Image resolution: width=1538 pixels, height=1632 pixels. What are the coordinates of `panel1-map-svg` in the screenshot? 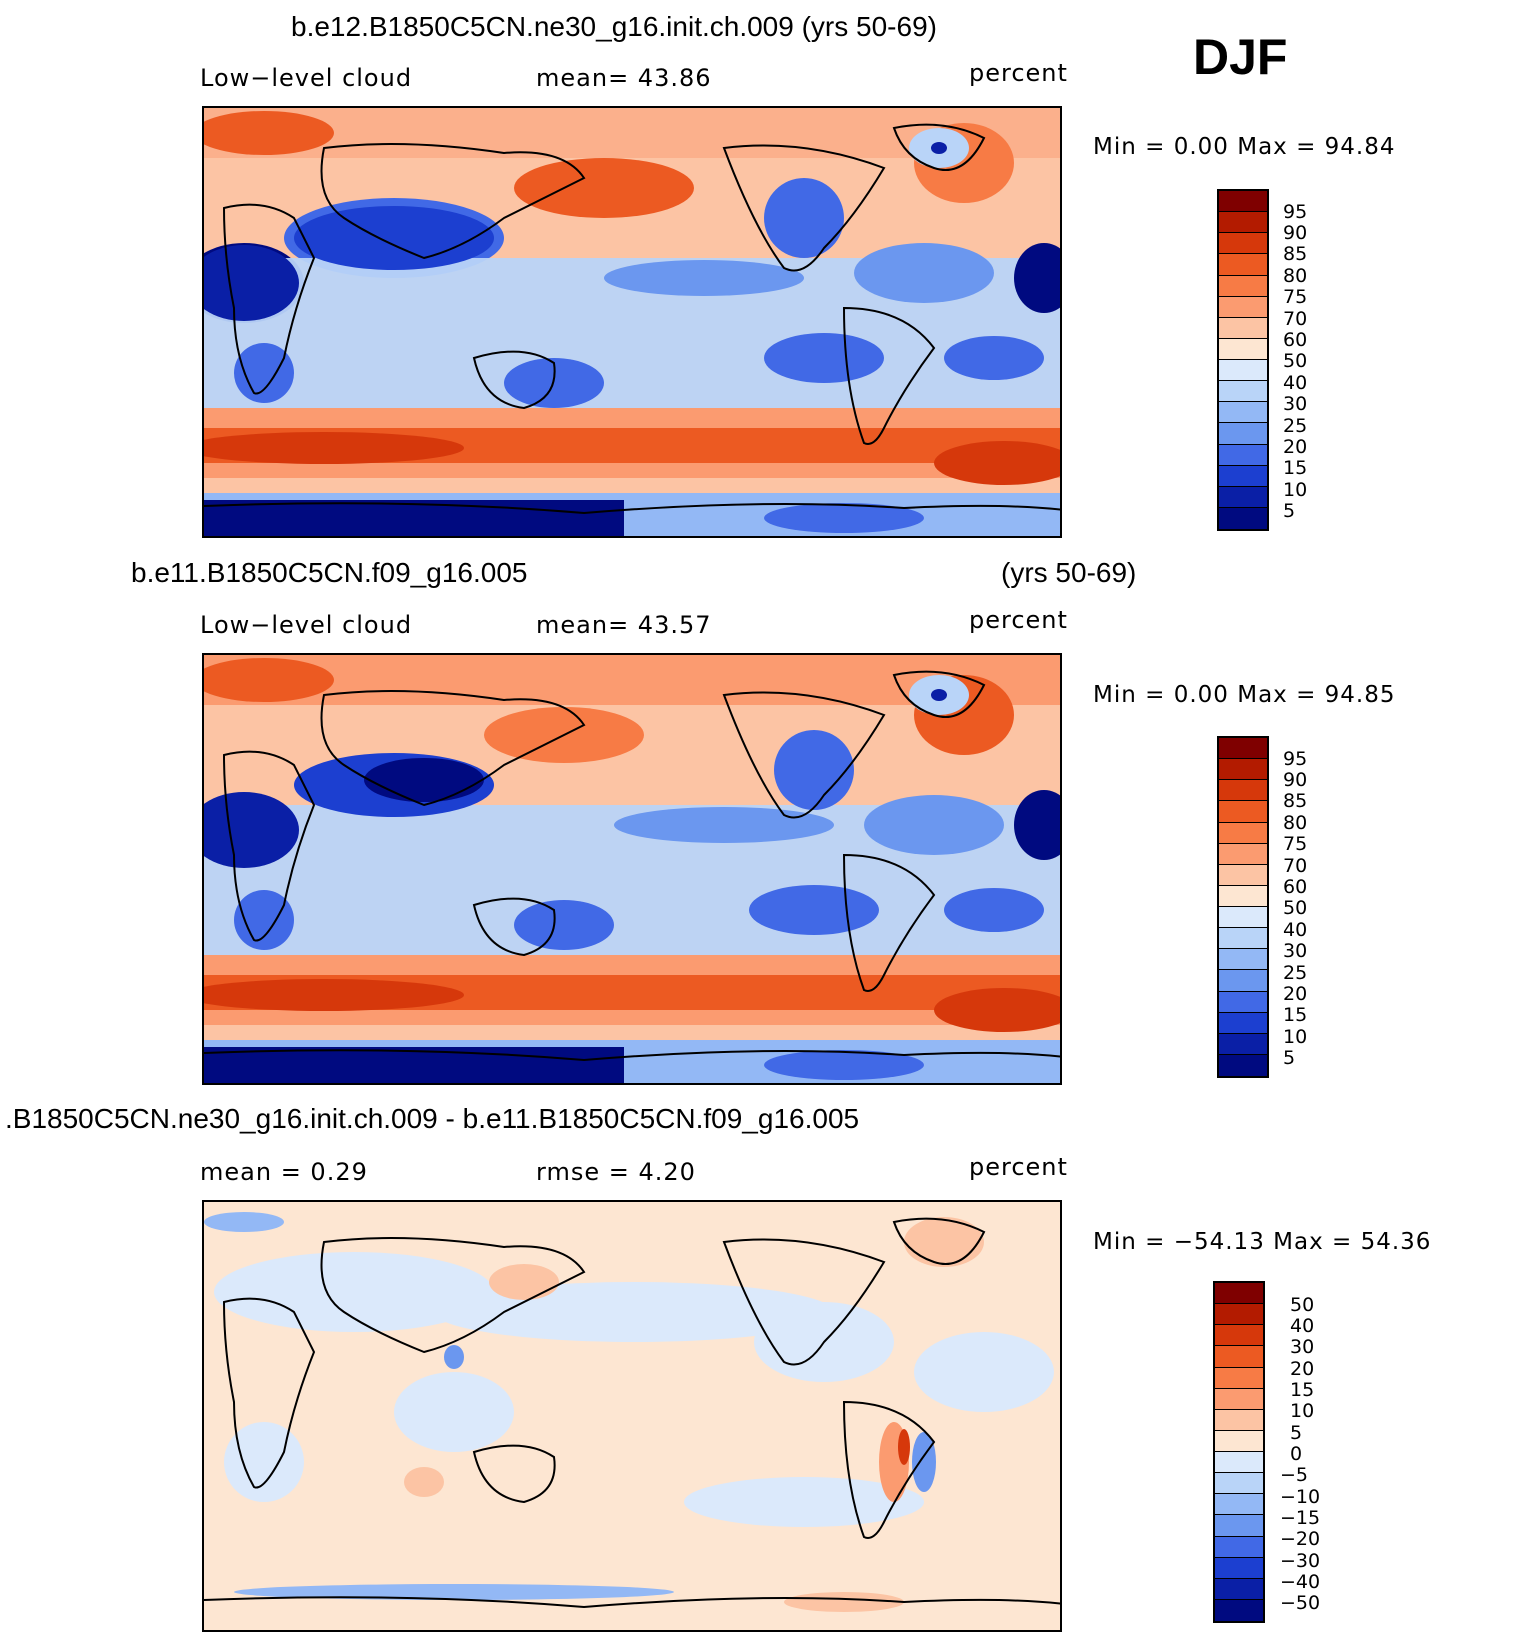 It's located at (632, 322).